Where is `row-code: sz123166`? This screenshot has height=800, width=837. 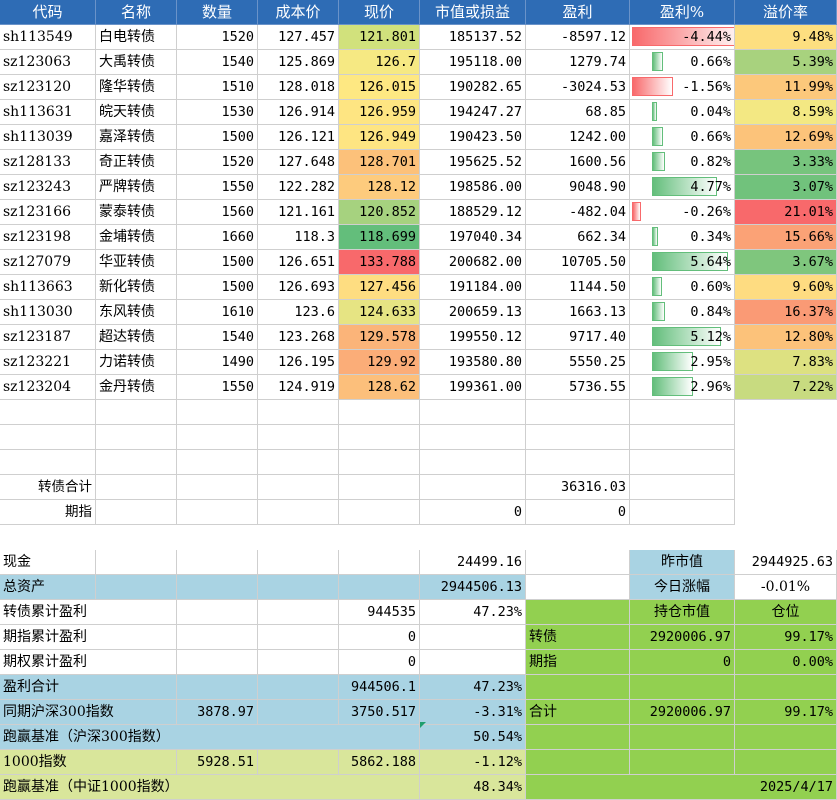 row-code: sz123166 is located at coordinates (48, 212).